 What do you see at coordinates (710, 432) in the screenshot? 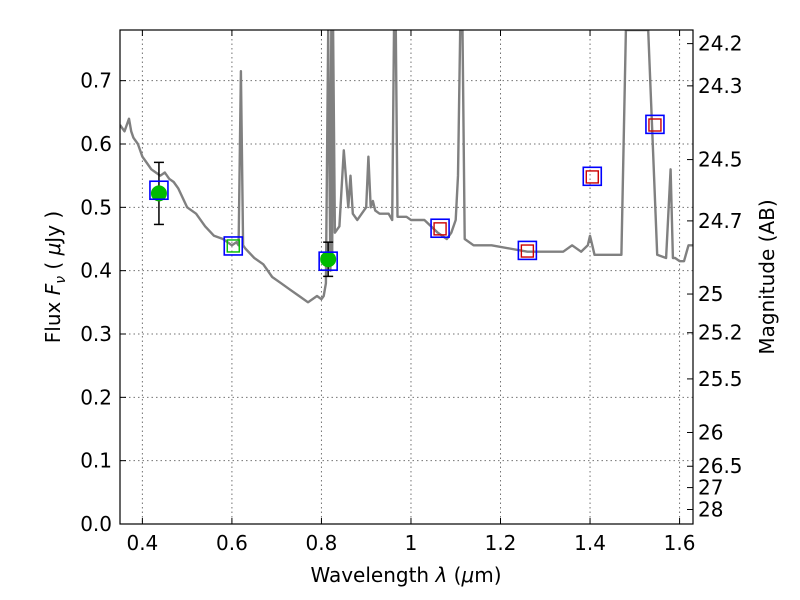
I see `right-tick-label: 26` at bounding box center [710, 432].